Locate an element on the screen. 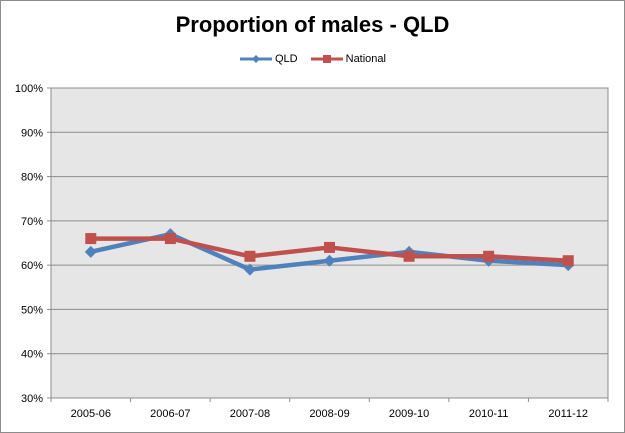  x-tick-label: 2011-12 is located at coordinates (568, 414).